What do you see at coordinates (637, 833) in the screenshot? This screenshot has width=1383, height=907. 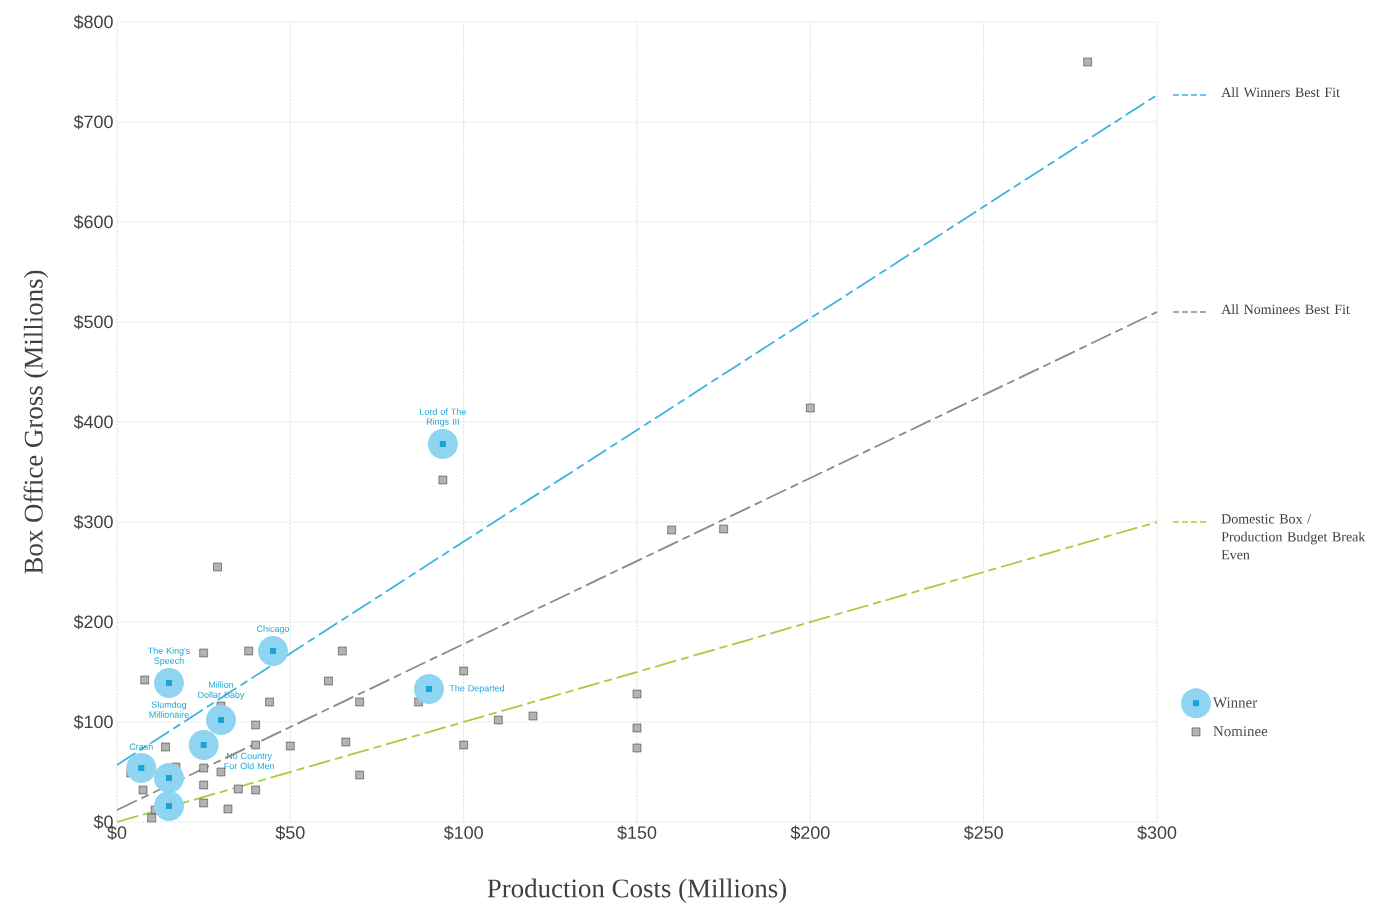 I see `x-tick-label: $150` at bounding box center [637, 833].